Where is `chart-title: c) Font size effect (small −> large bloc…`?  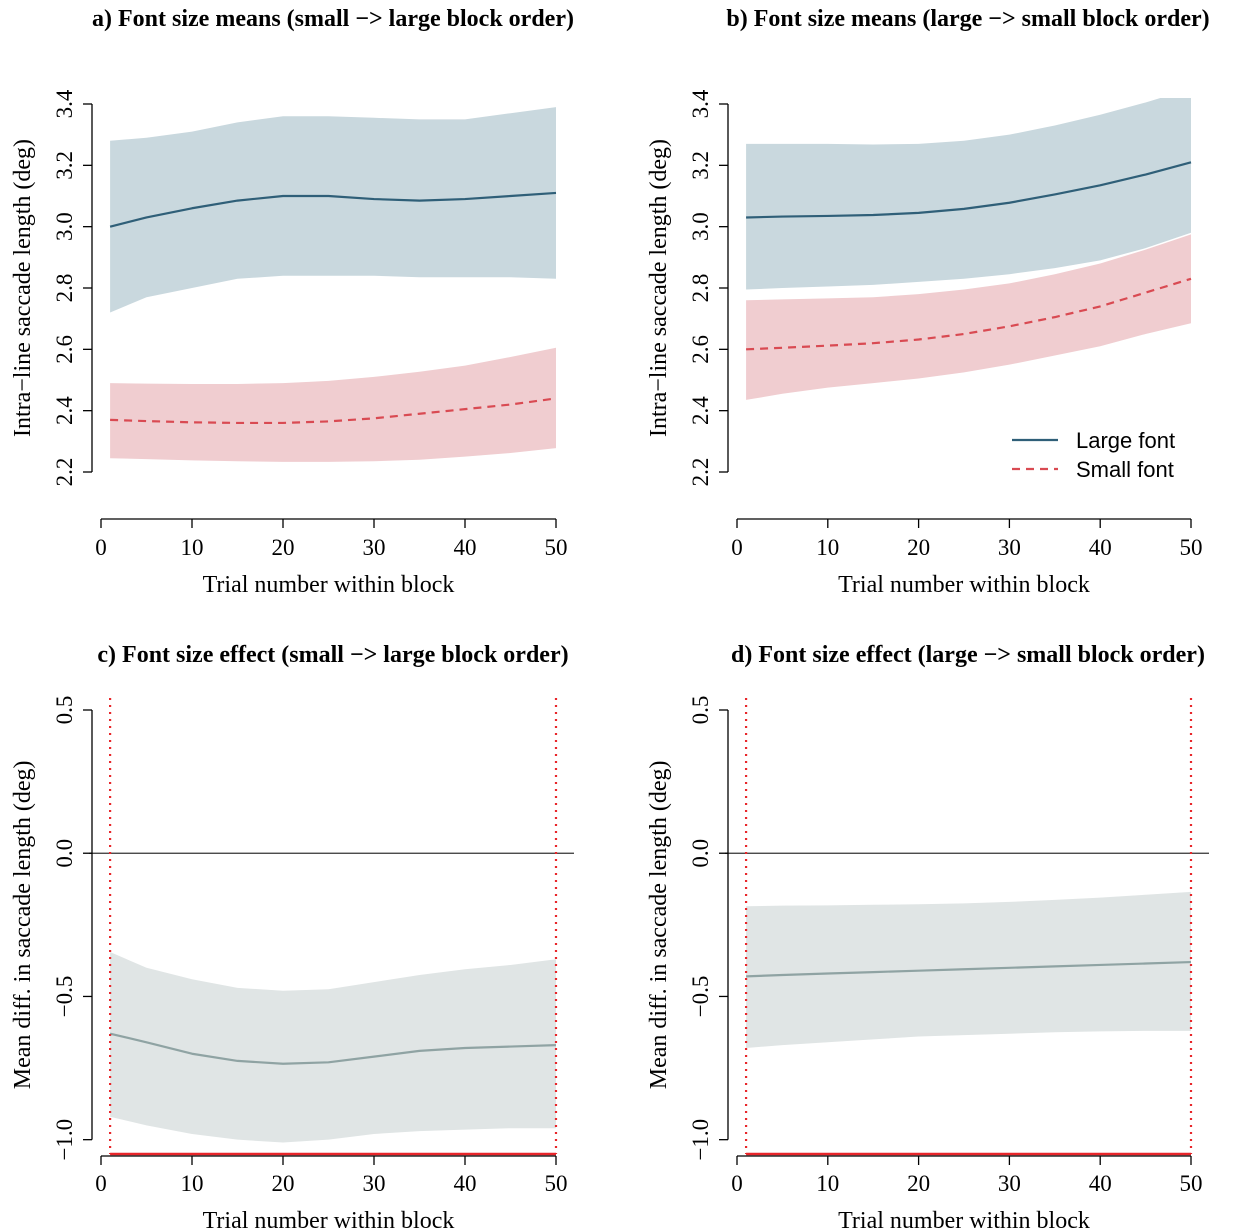 chart-title: c) Font size effect (small −> large bloc… is located at coordinates (332, 655).